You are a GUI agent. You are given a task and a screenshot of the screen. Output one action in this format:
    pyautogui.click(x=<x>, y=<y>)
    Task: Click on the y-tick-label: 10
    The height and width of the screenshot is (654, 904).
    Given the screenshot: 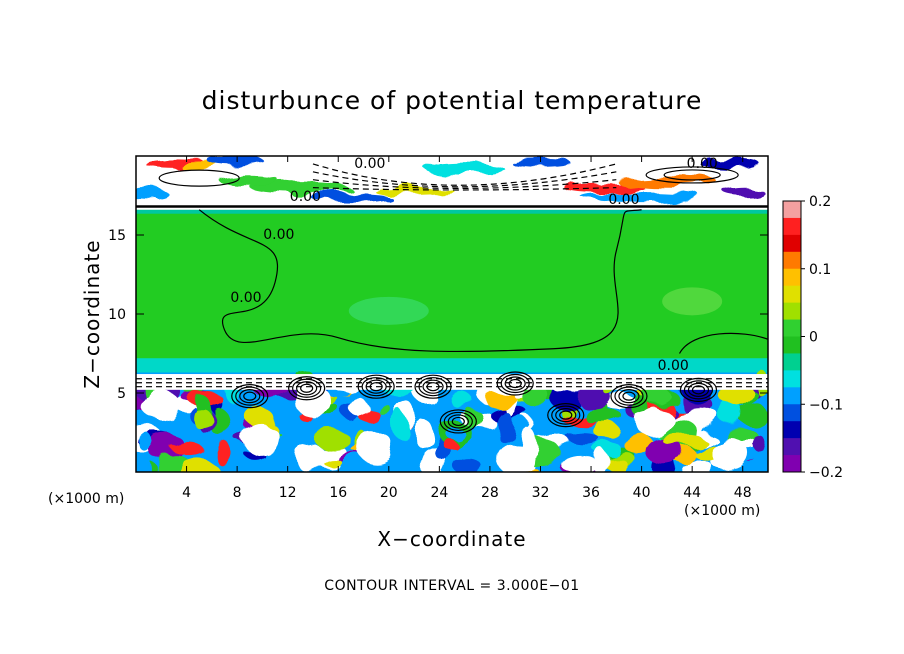 What is the action you would take?
    pyautogui.click(x=117, y=315)
    